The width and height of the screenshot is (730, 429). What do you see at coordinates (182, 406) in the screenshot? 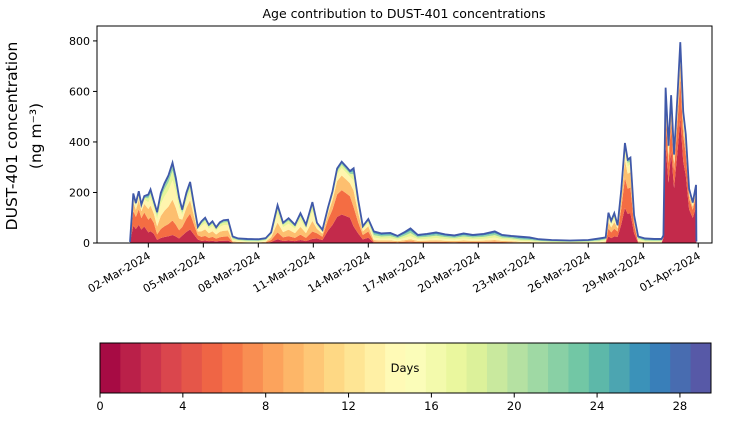
I see `colorbar-tick-label: 4` at bounding box center [182, 406].